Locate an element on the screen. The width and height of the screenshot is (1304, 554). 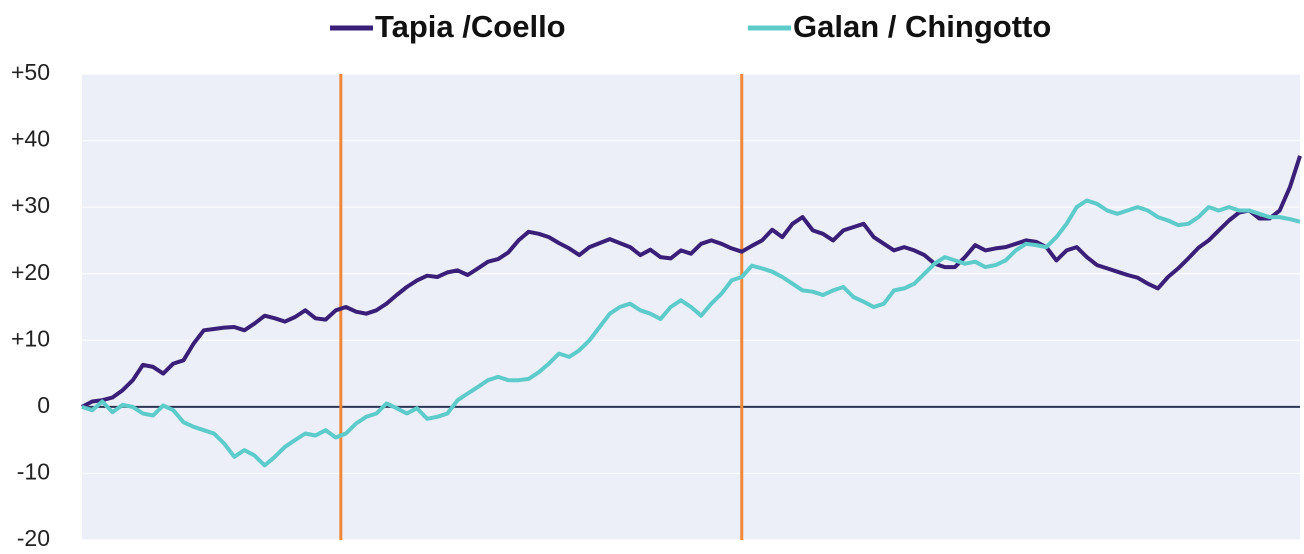
legend-label: Galan / Chingotto is located at coordinates (922, 26).